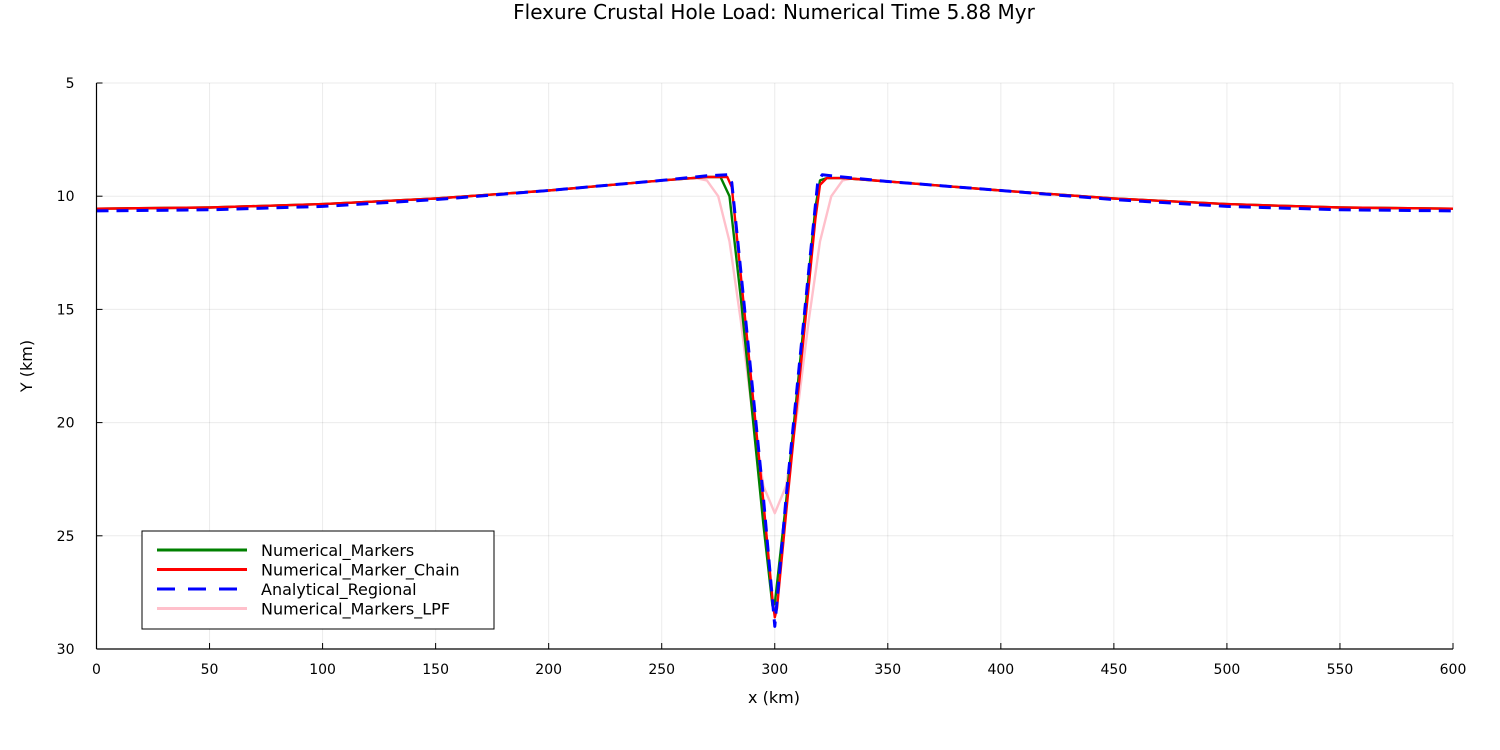 The width and height of the screenshot is (1500, 750). What do you see at coordinates (1453, 670) in the screenshot?
I see `x-tick-label: 600` at bounding box center [1453, 670].